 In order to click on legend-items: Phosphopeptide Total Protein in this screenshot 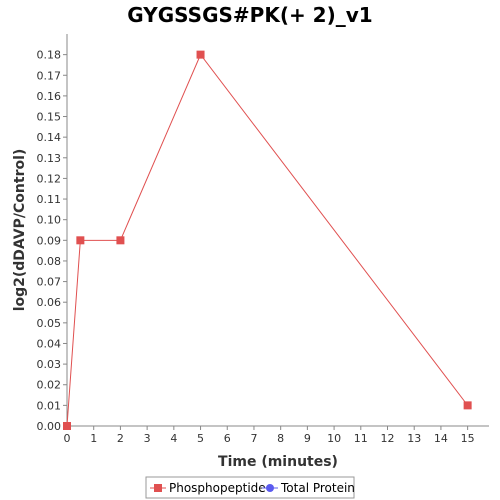, I will do `click(252, 488)`.